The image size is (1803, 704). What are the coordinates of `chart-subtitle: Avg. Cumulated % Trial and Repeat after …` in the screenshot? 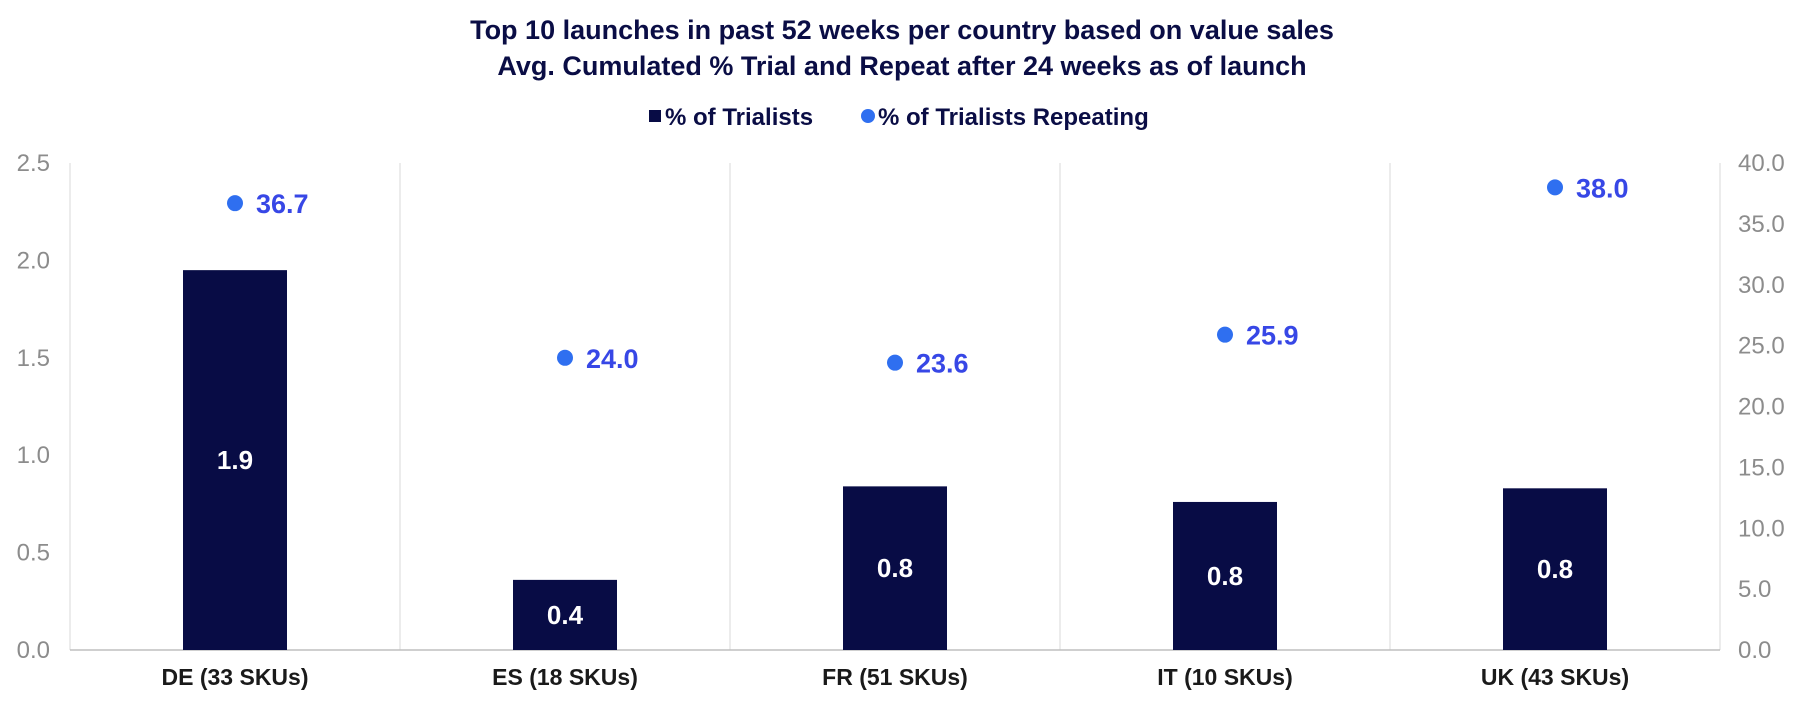 It's located at (901, 66).